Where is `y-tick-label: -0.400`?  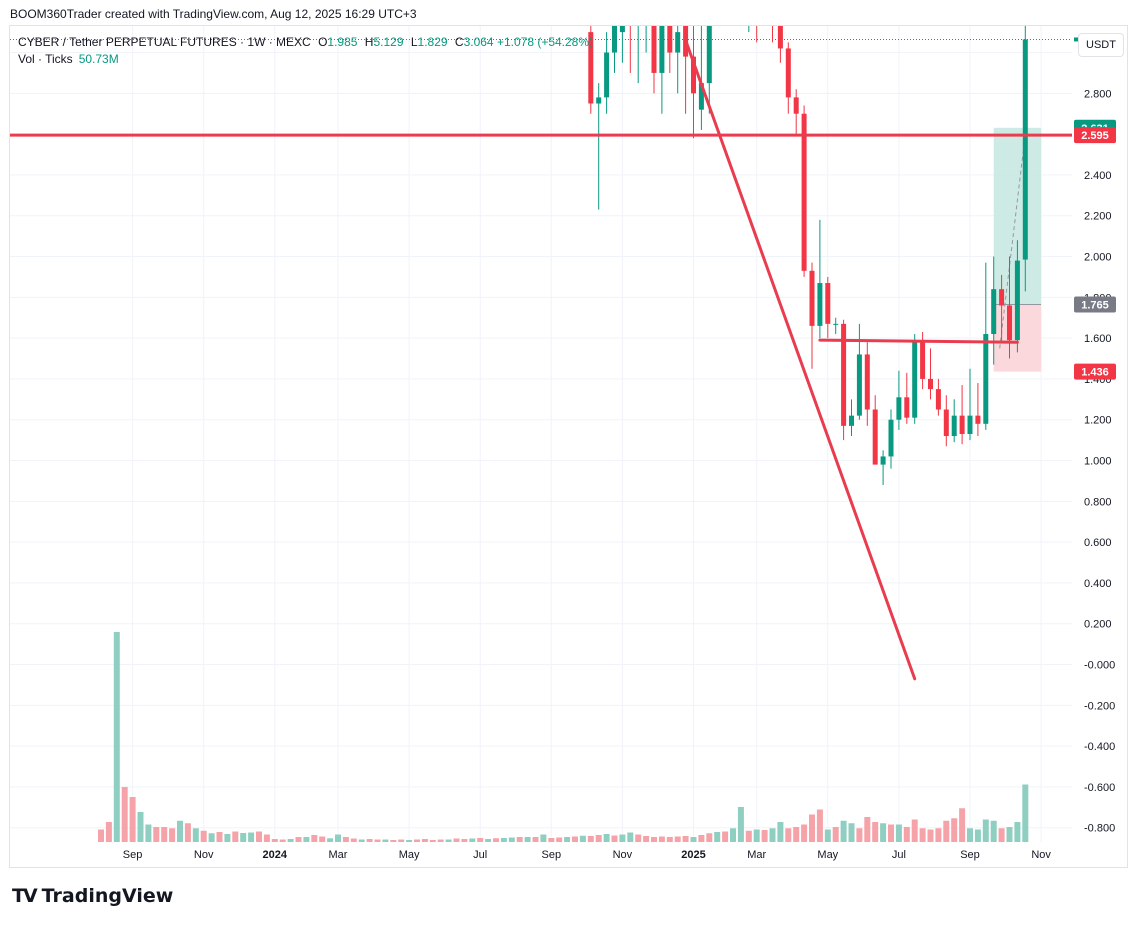
y-tick-label: -0.400 is located at coordinates (1099, 747).